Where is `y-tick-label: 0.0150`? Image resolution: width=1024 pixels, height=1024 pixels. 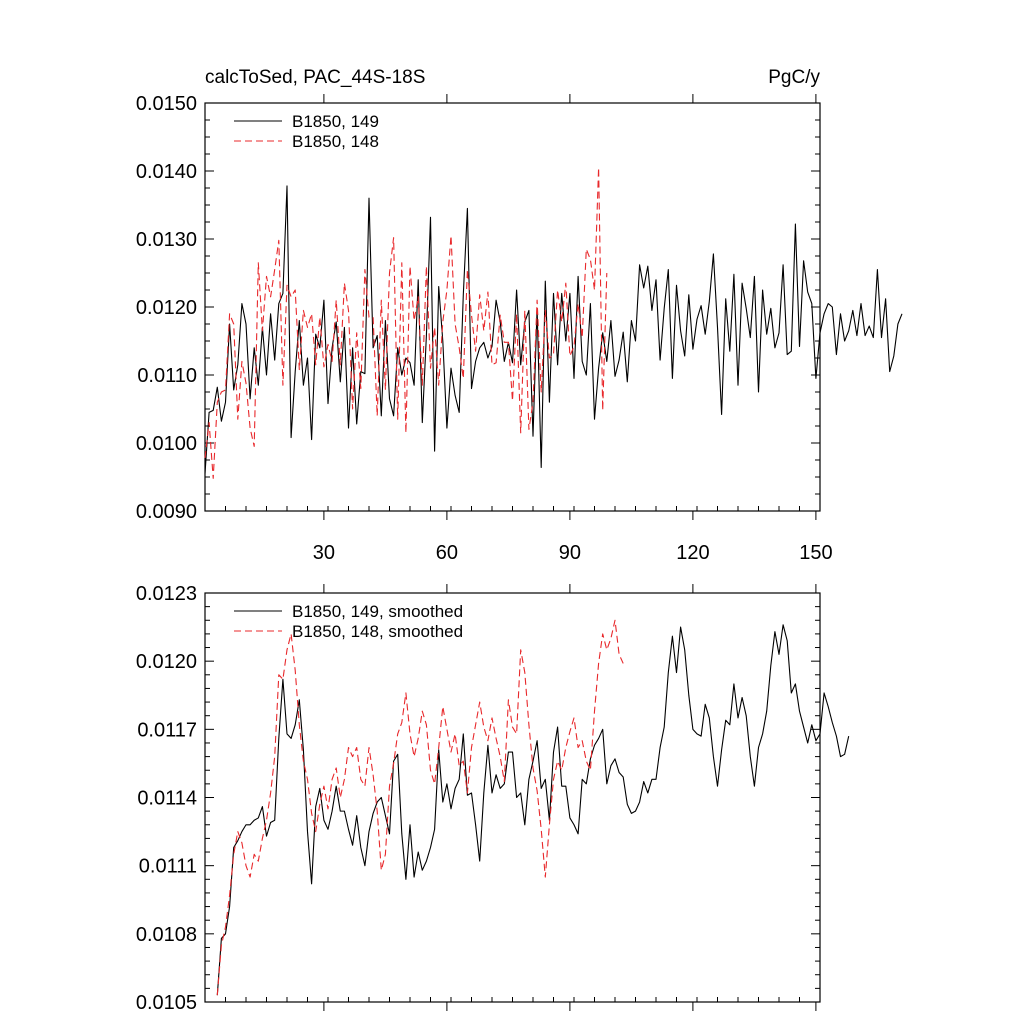
y-tick-label: 0.0150 is located at coordinates (166, 104).